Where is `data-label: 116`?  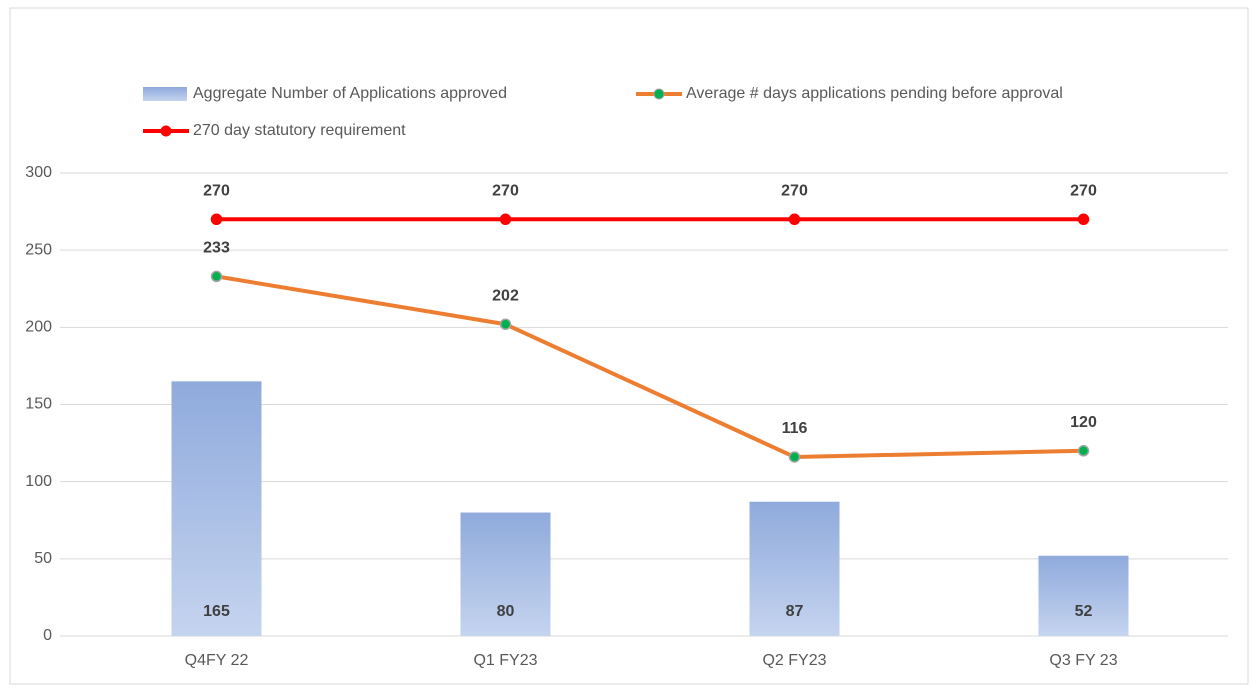
data-label: 116 is located at coordinates (795, 428).